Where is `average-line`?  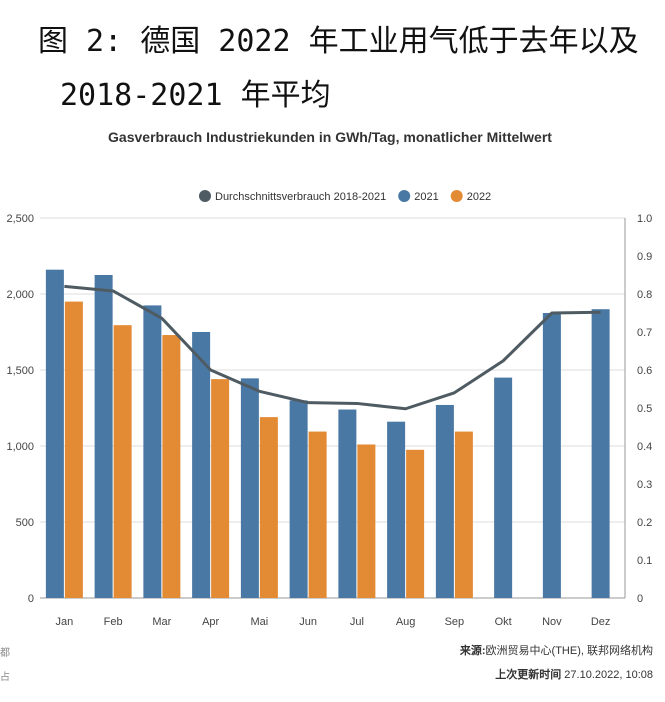
average-line is located at coordinates (332, 347).